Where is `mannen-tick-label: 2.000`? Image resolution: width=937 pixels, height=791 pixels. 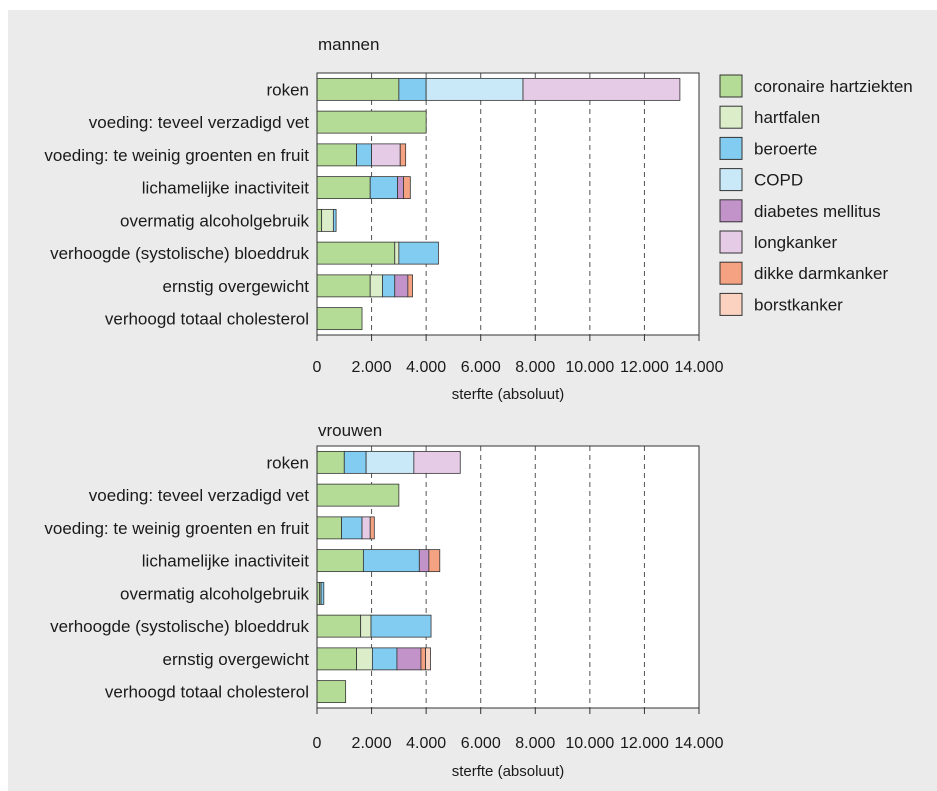
mannen-tick-label: 2.000 is located at coordinates (372, 367).